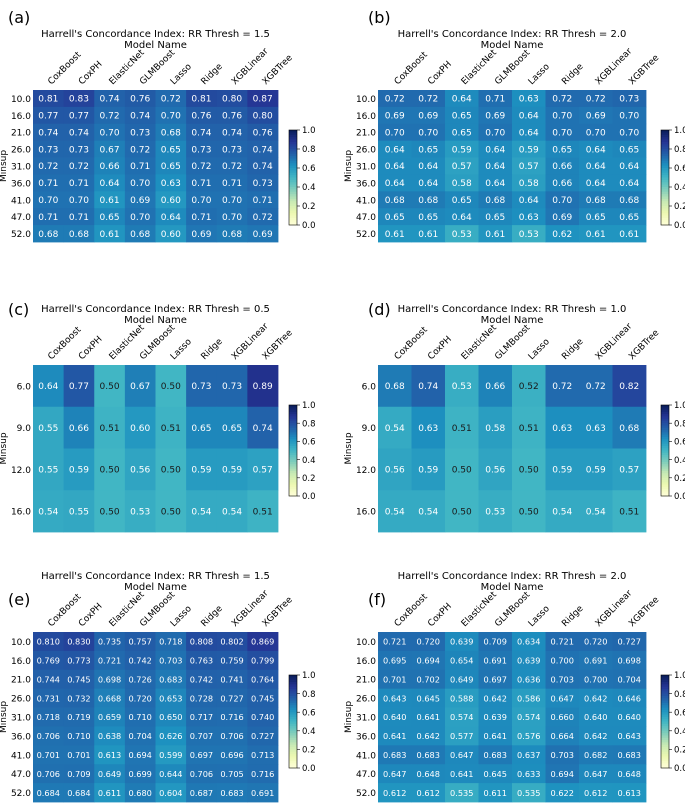  I want to click on cell-value-label: 0.716, so click(231, 717).